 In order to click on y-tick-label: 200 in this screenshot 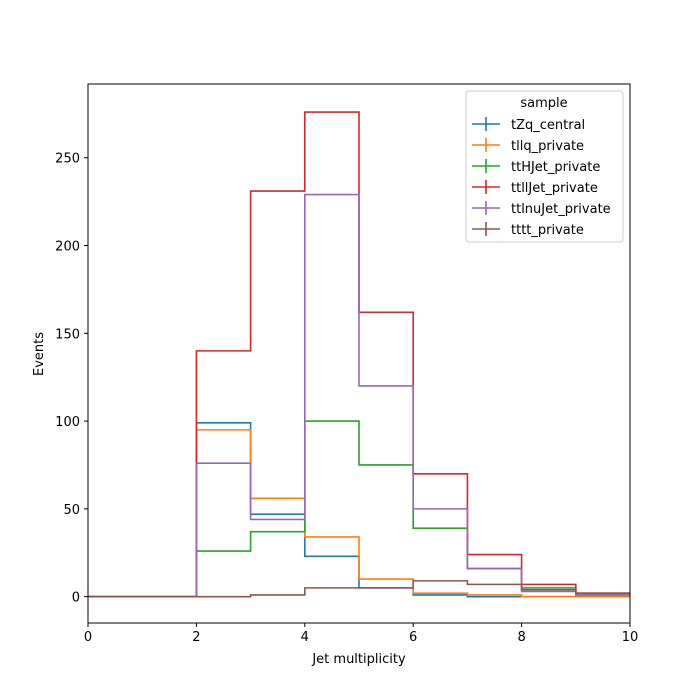, I will do `click(67, 247)`.